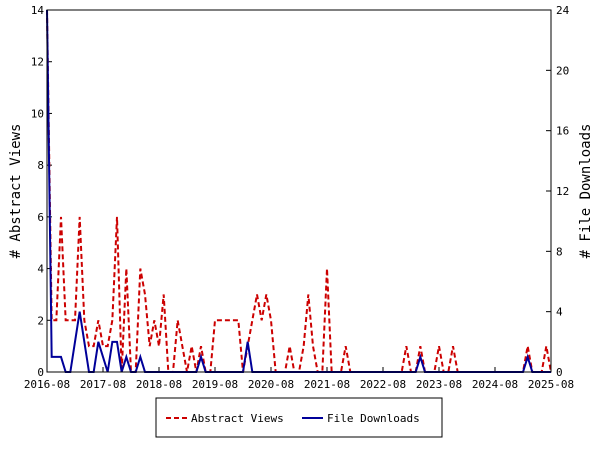 The width and height of the screenshot is (600, 450). I want to click on legend-box, so click(299, 417).